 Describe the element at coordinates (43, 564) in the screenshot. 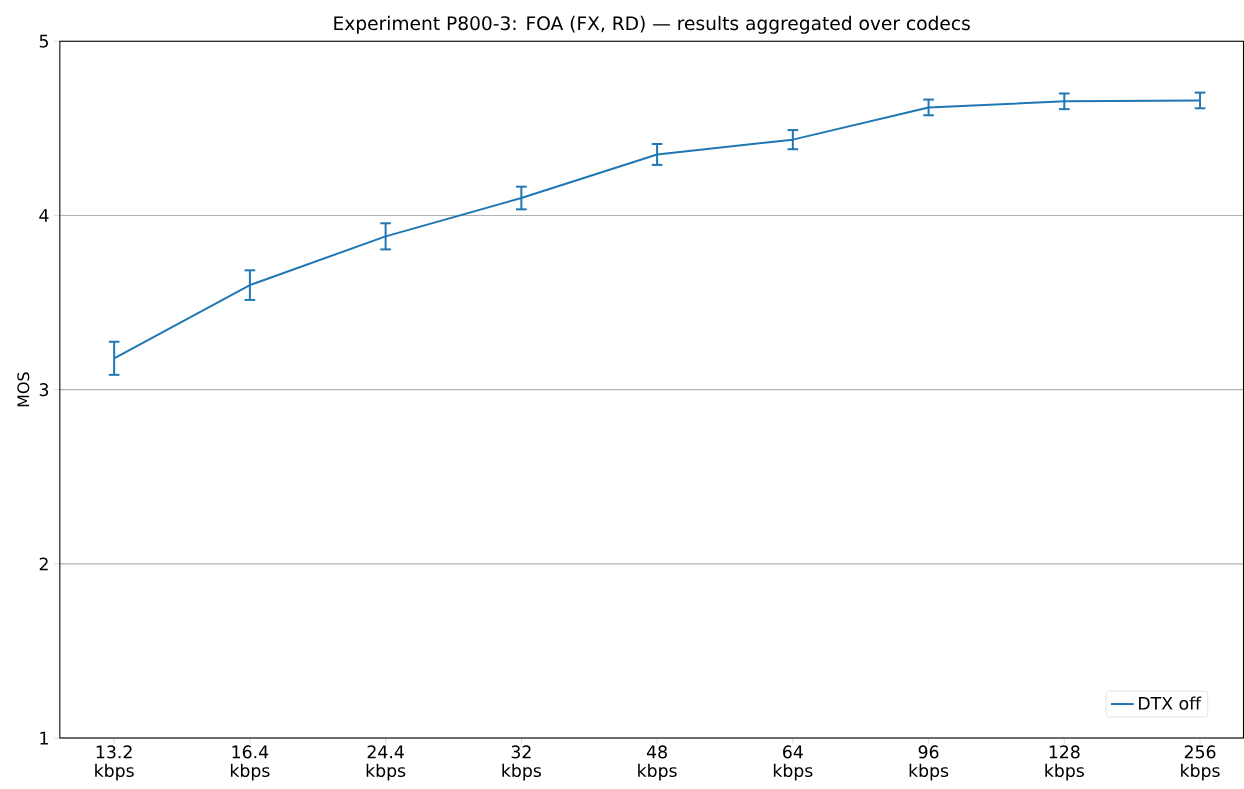

I see `y-tick-label: 2` at that location.